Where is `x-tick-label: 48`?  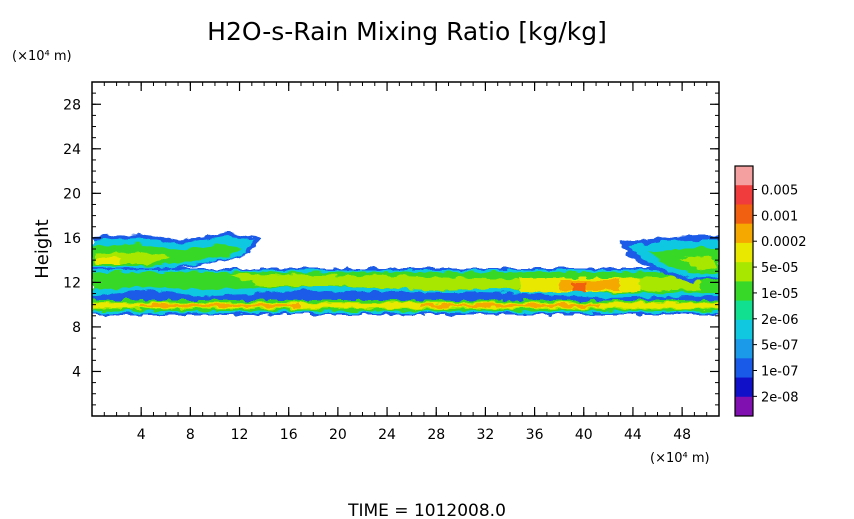
x-tick-label: 48 is located at coordinates (682, 435).